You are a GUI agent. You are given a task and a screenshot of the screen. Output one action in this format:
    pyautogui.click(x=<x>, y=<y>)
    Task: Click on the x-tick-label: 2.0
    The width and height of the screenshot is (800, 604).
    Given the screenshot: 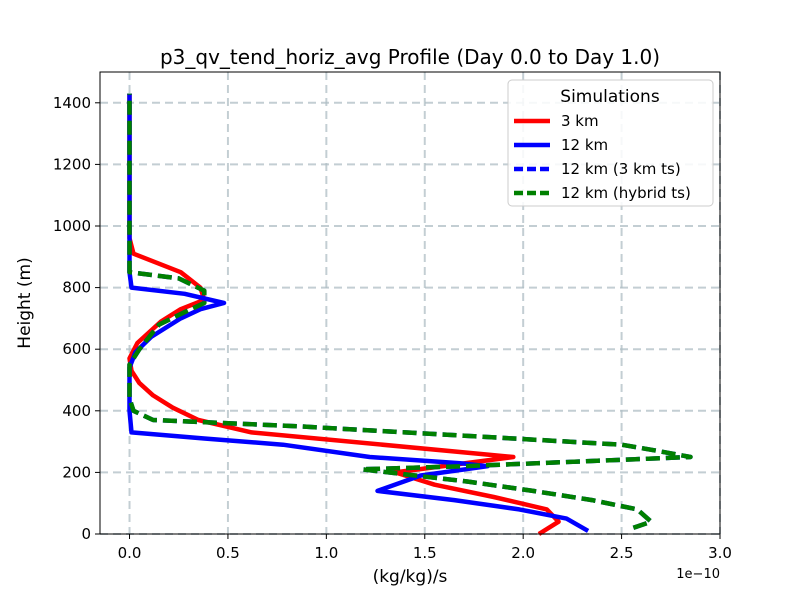 What is the action you would take?
    pyautogui.click(x=523, y=553)
    